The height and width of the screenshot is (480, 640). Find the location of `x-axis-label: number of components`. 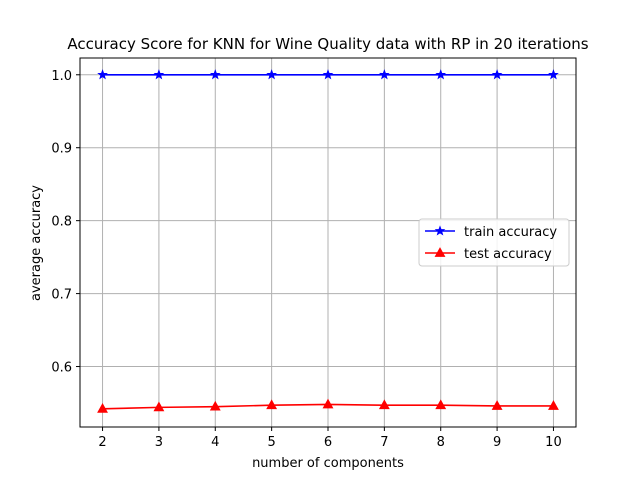

x-axis-label: number of components is located at coordinates (328, 463).